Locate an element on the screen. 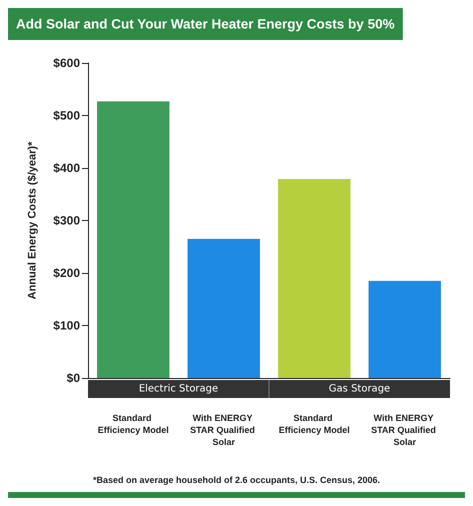  y-tick-label: $0 is located at coordinates (73, 378).